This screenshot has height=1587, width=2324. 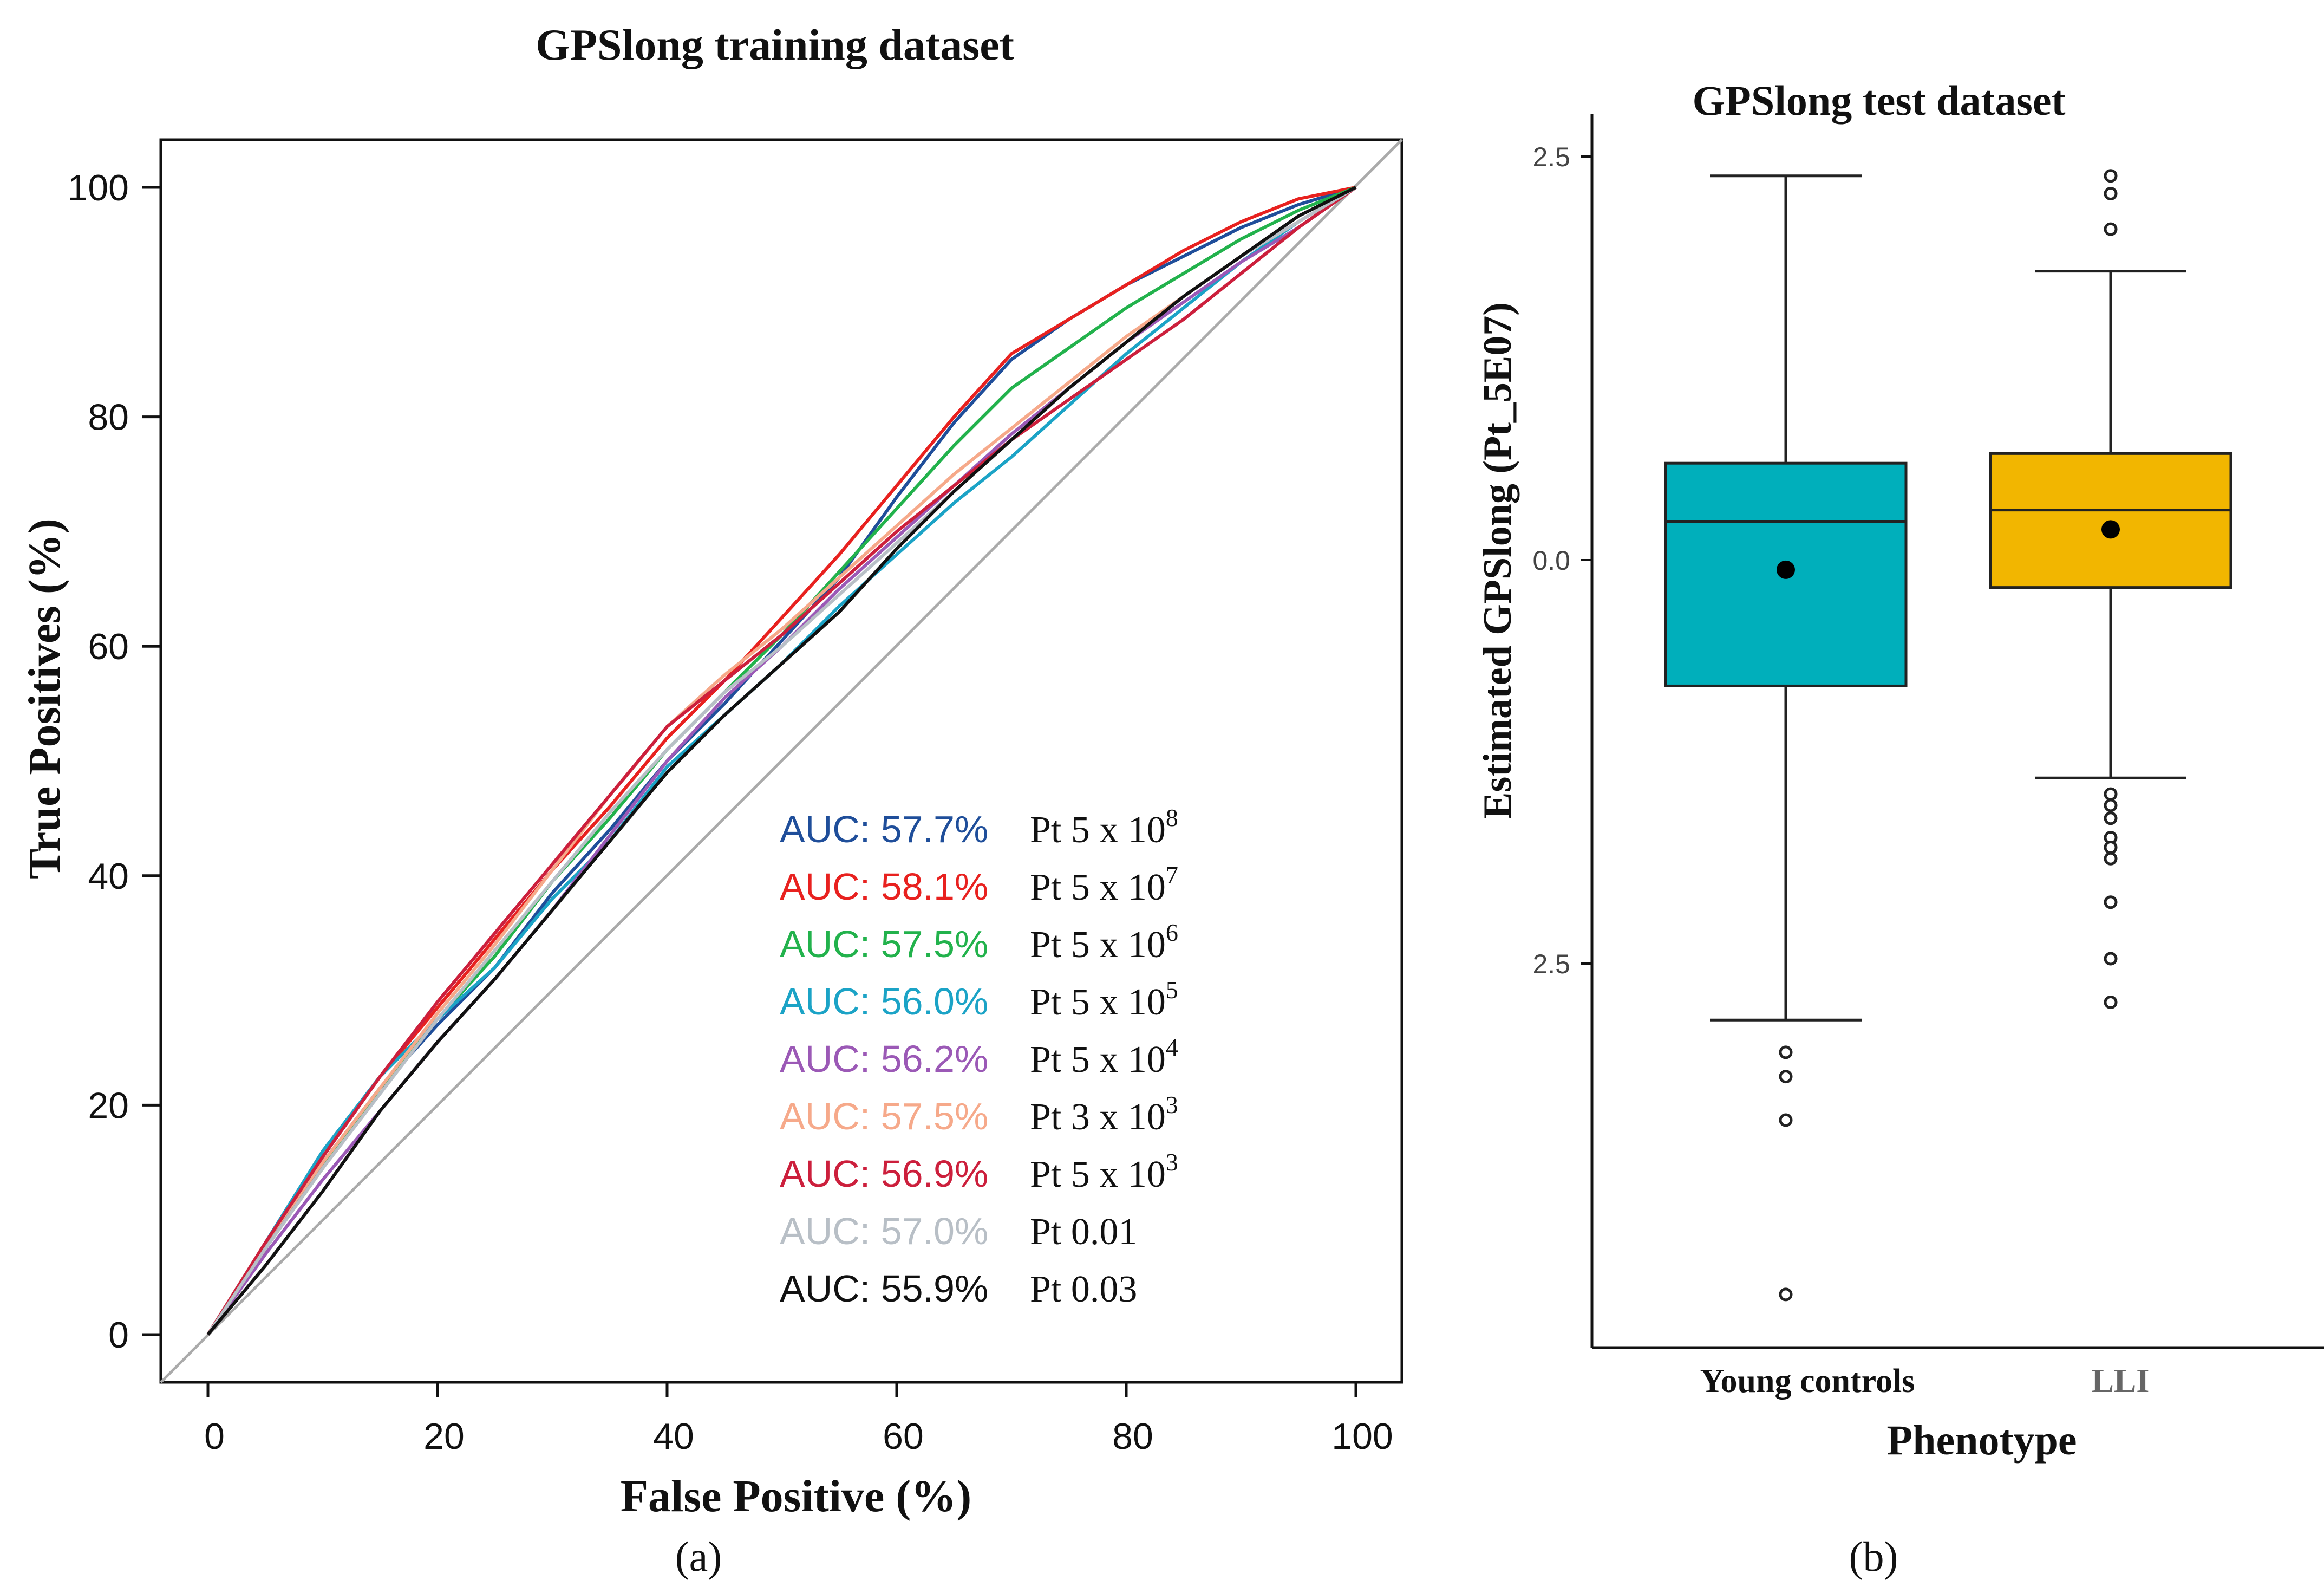 I want to click on boxplot-y-axis-label: Estimated GPSlong (Pt_5E07), so click(x=1498, y=560).